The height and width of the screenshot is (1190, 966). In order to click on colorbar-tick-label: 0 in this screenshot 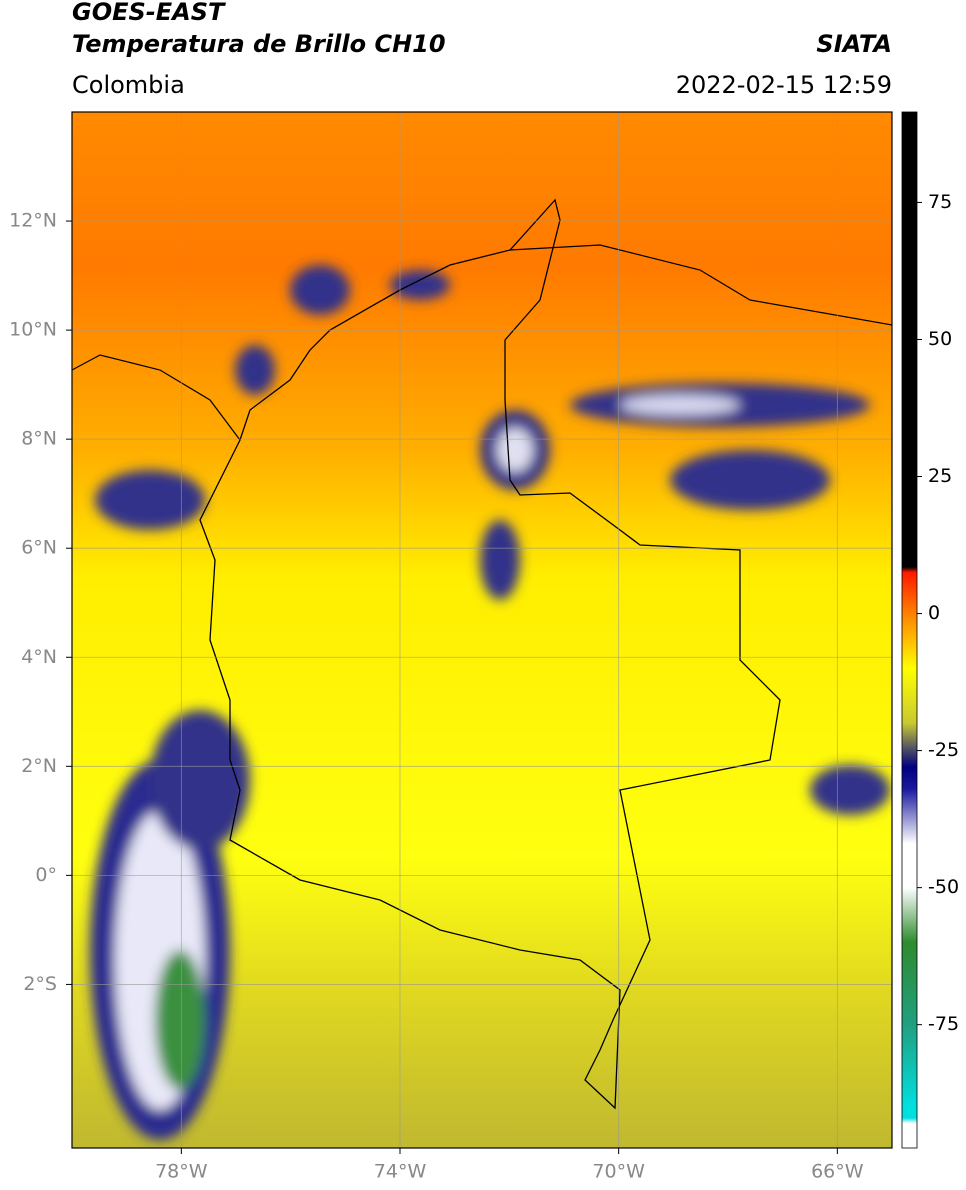, I will do `click(934, 613)`.